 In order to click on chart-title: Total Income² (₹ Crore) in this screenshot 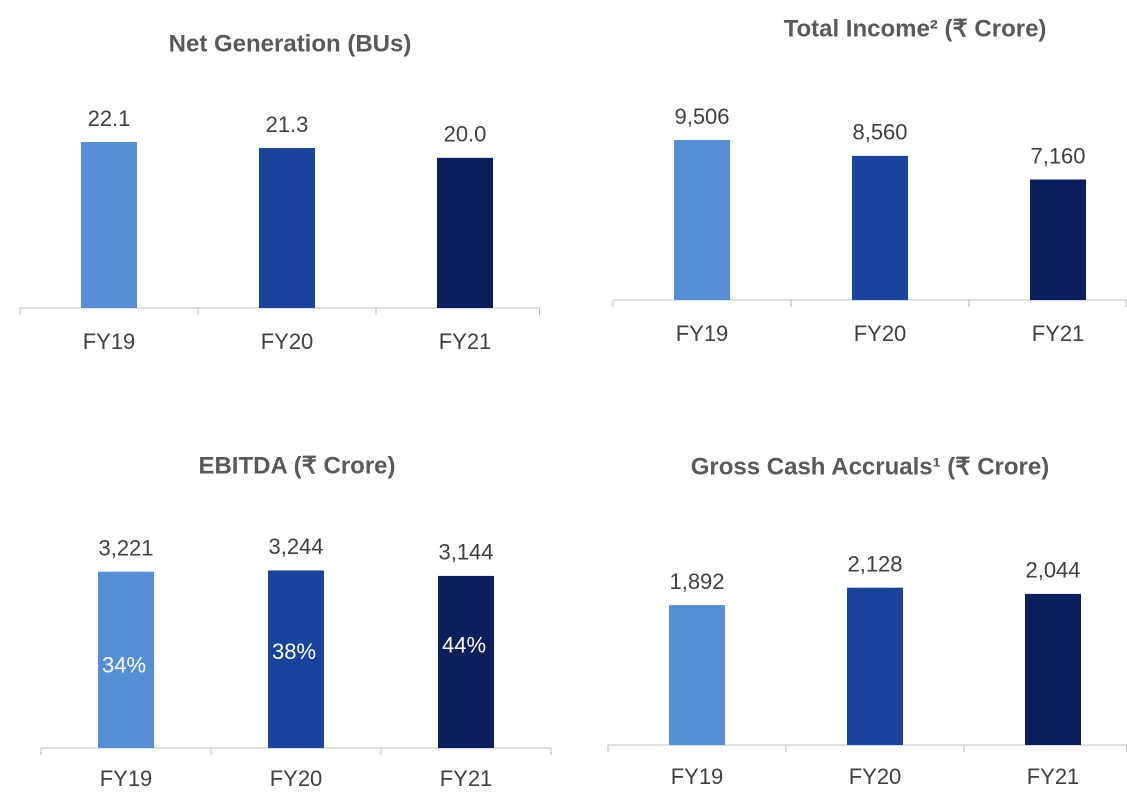, I will do `click(915, 28)`.